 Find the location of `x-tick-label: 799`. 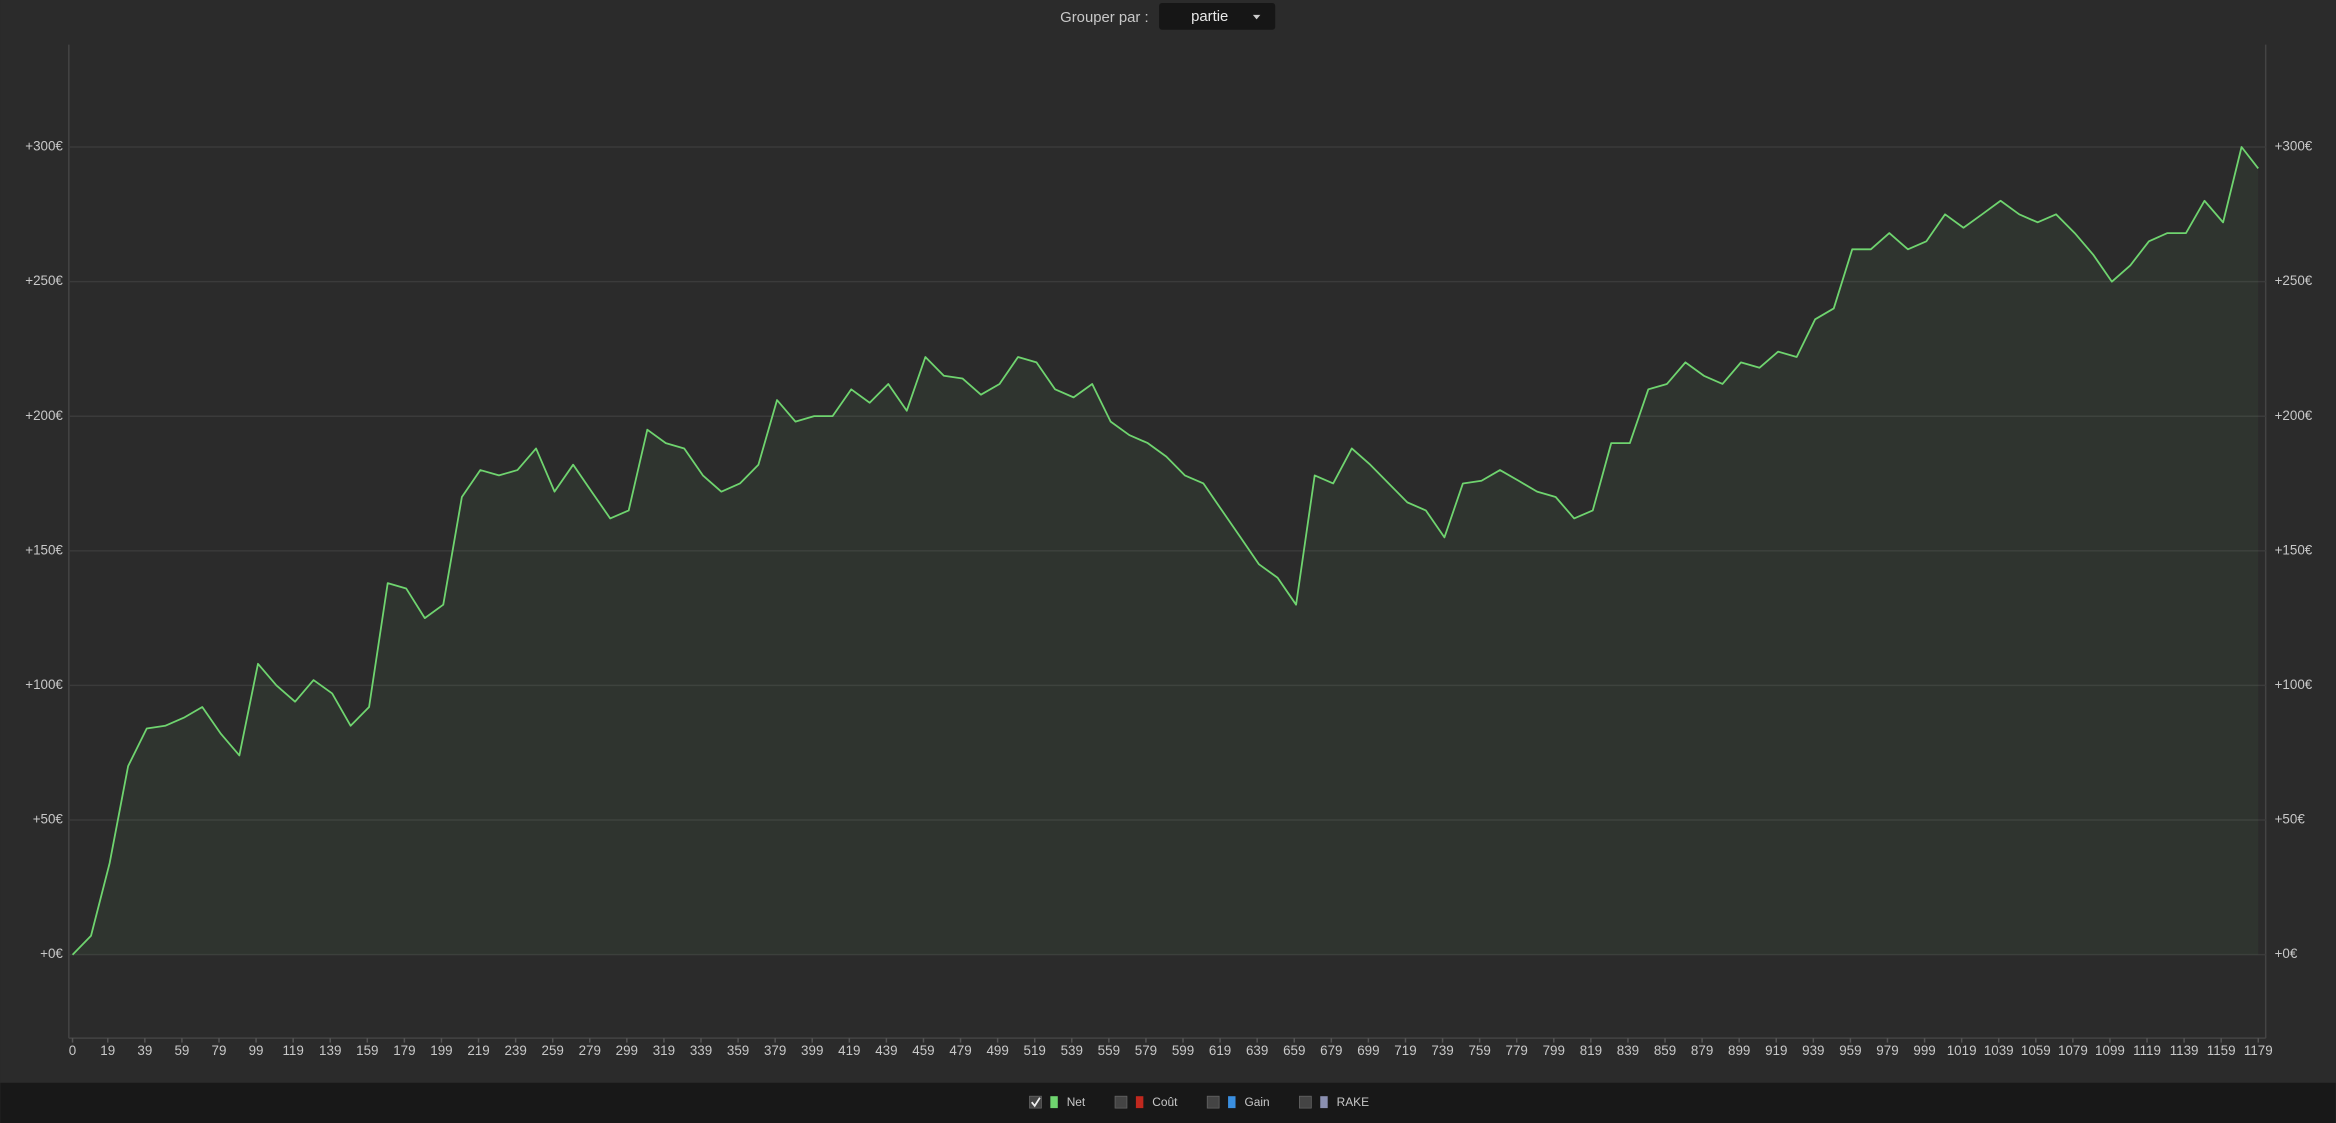

x-tick-label: 799 is located at coordinates (1554, 1050).